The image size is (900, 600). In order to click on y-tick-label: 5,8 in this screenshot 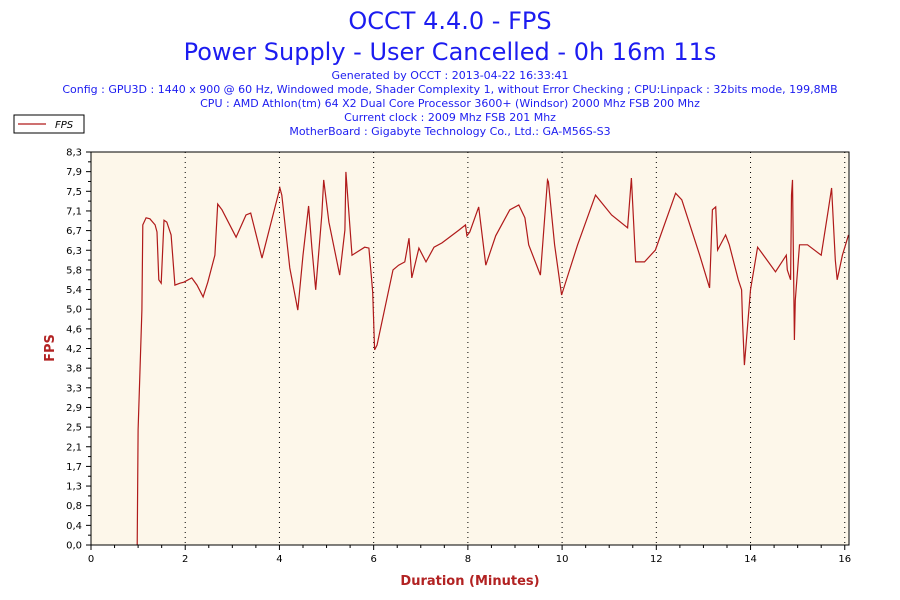, I will do `click(74, 270)`.